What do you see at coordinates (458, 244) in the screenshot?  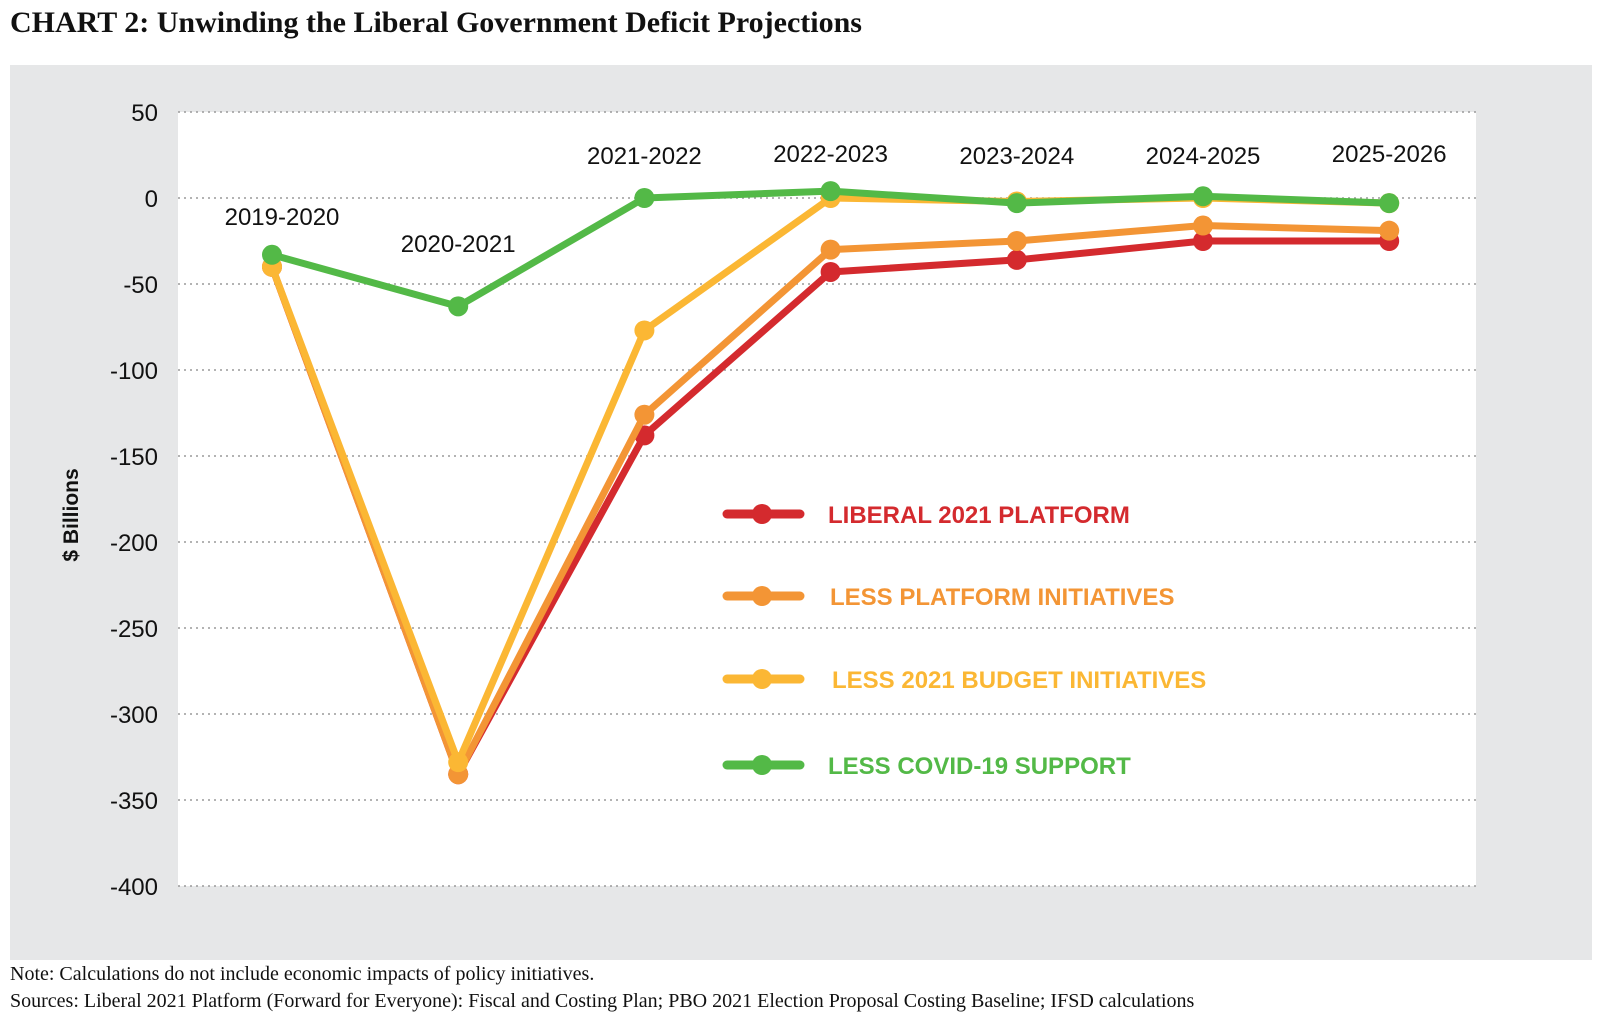 I see `category-label: 2020-2021` at bounding box center [458, 244].